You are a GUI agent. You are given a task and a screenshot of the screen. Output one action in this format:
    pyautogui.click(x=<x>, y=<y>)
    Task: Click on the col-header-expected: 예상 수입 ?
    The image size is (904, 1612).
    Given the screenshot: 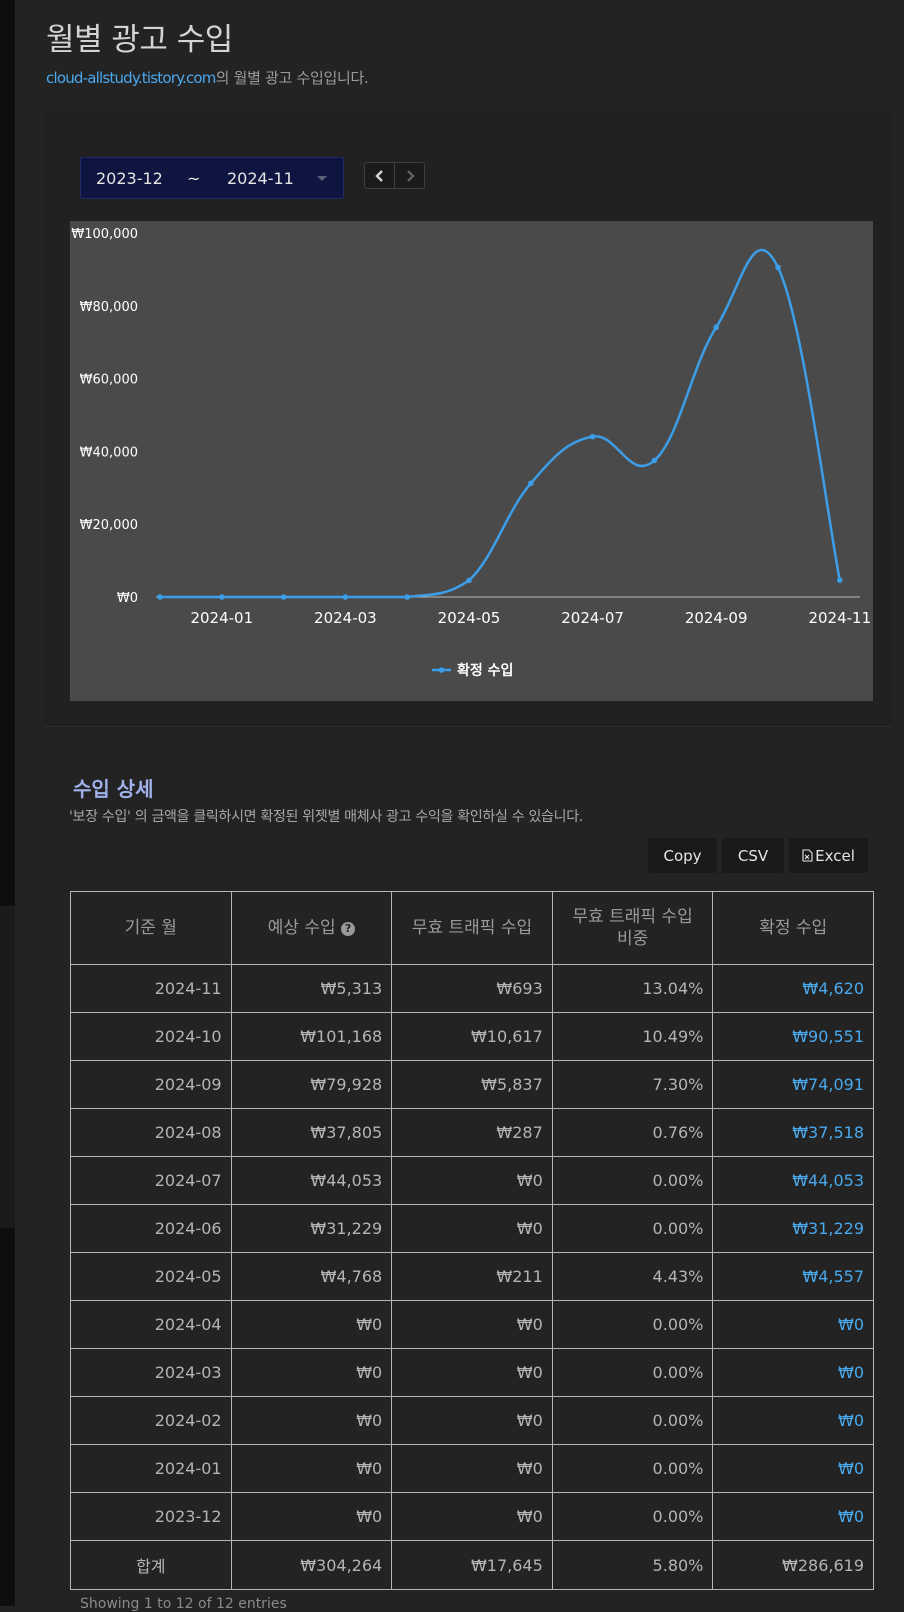 What is the action you would take?
    pyautogui.click(x=311, y=928)
    